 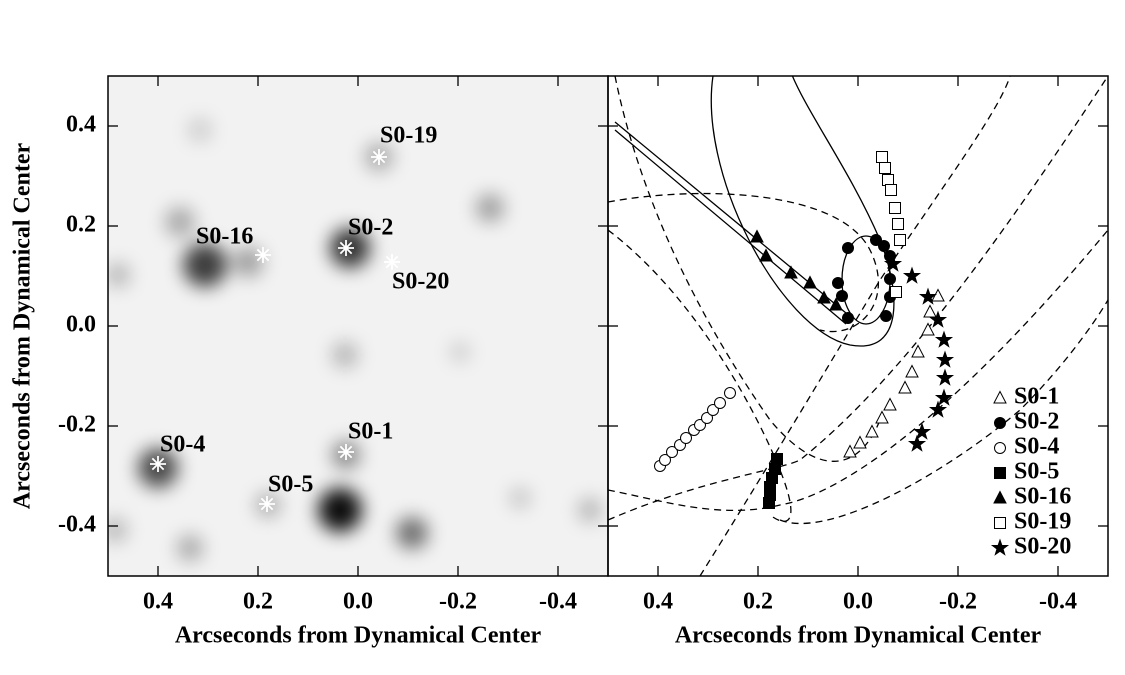 I want to click on y-tick-label: -0.4, so click(x=77, y=525).